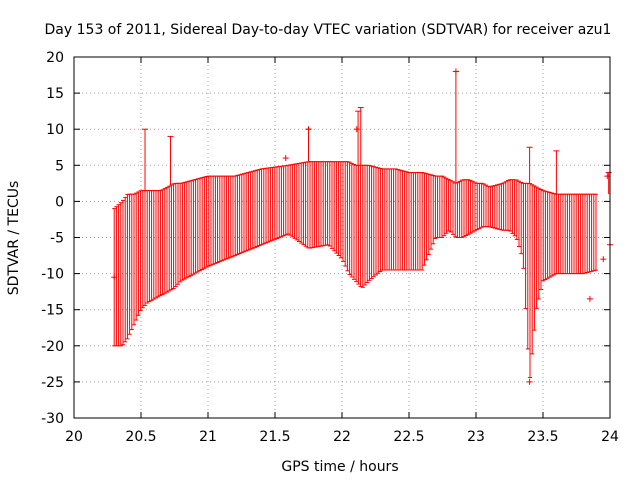 Image resolution: width=640 pixels, height=480 pixels. Describe the element at coordinates (55, 94) in the screenshot. I see `y-tick-label: 15` at that location.